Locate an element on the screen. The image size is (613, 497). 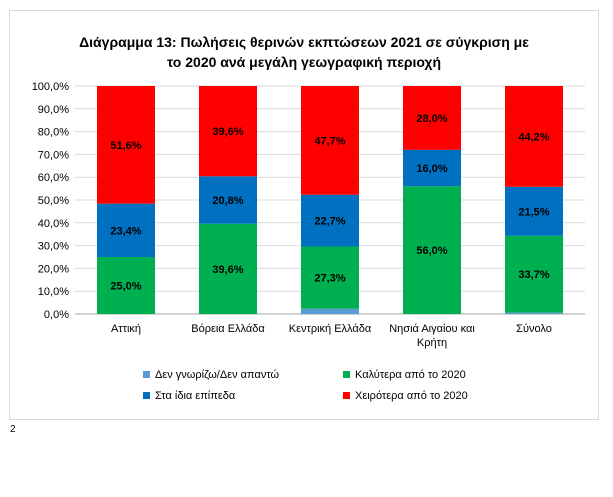
data-label: 56,0% is located at coordinates (431, 251).